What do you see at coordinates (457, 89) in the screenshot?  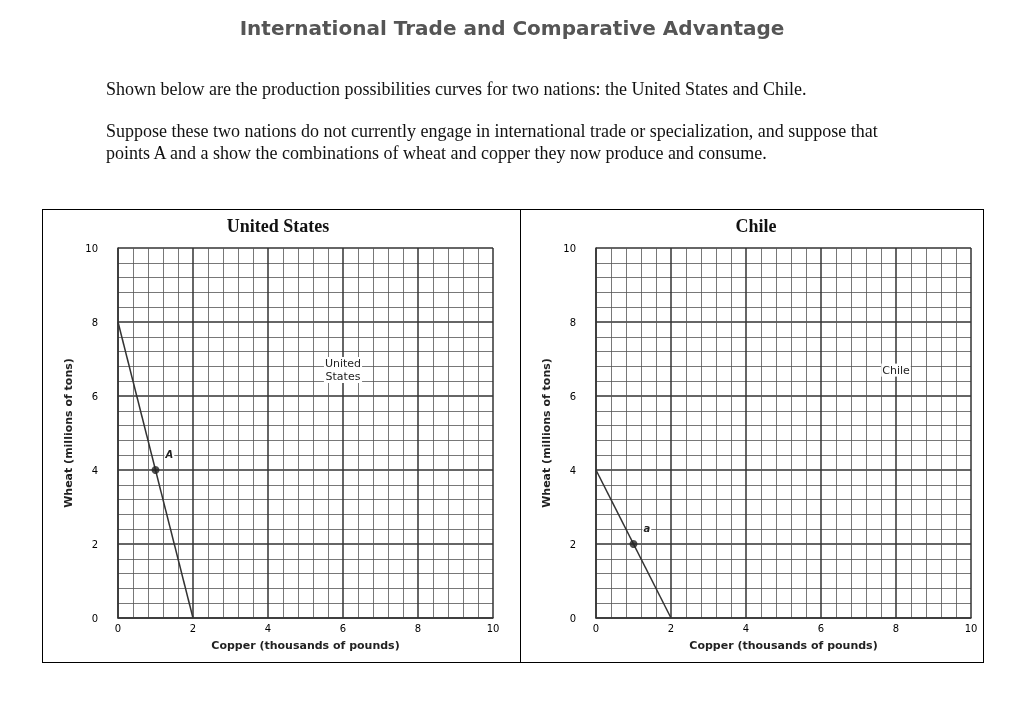 I see `text: Shown below are the production possibilities curves for two nations: the United States and Chile.` at bounding box center [457, 89].